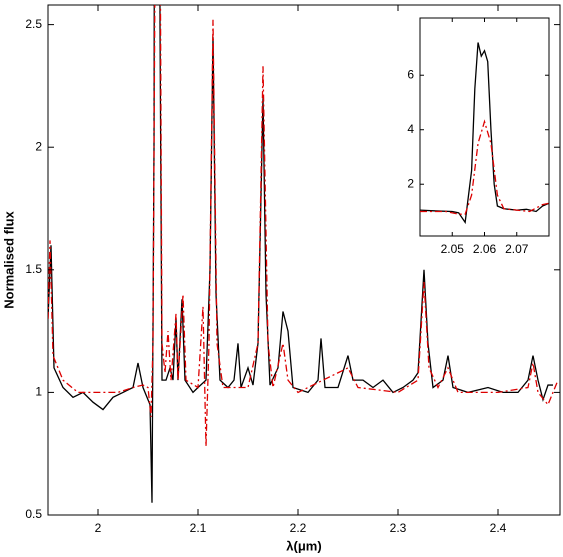 This screenshot has width=563, height=557. Describe the element at coordinates (8, 259) in the screenshot. I see `y-axis-label: Normalised flux` at that location.